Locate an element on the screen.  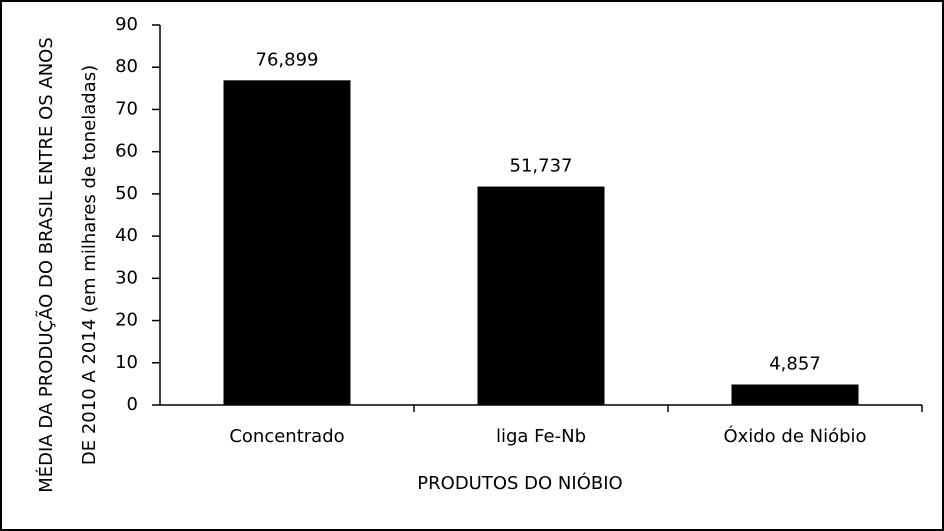
y-tick-label: 10 is located at coordinates (126, 362).